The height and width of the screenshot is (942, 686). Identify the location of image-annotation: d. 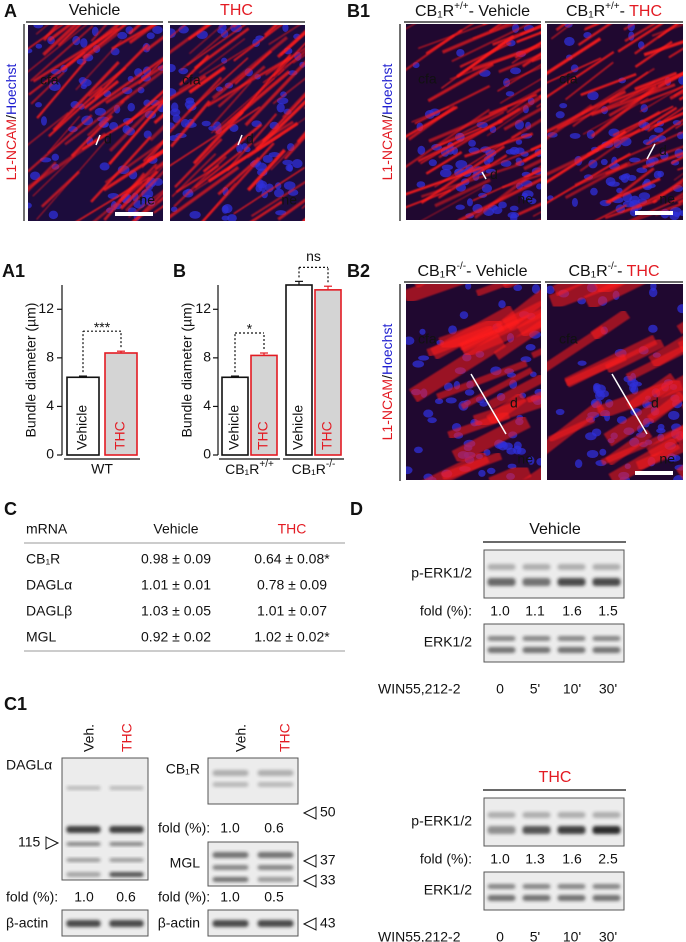
(655, 403).